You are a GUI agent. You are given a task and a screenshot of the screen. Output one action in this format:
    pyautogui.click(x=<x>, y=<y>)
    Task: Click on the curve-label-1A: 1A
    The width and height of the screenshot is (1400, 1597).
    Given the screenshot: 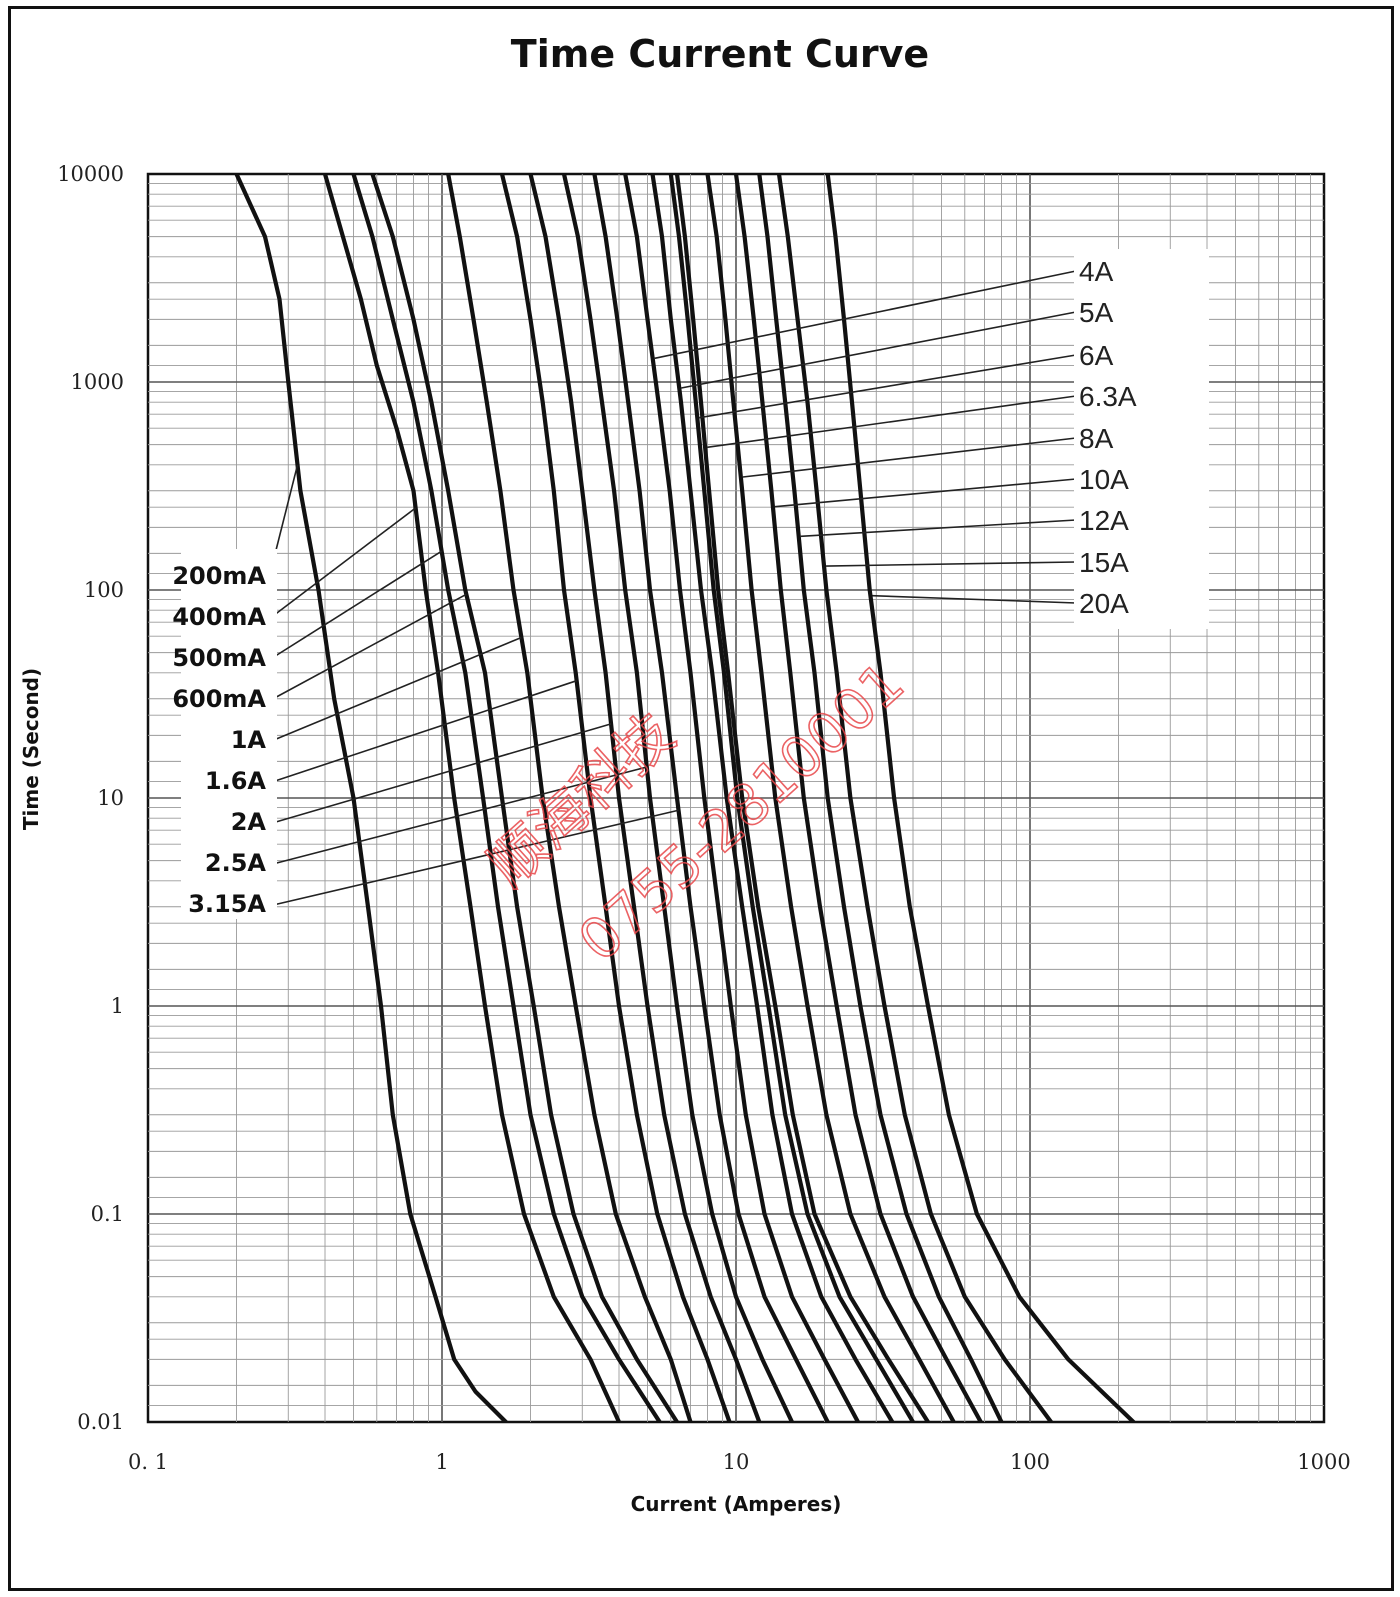 What is the action you would take?
    pyautogui.click(x=249, y=740)
    